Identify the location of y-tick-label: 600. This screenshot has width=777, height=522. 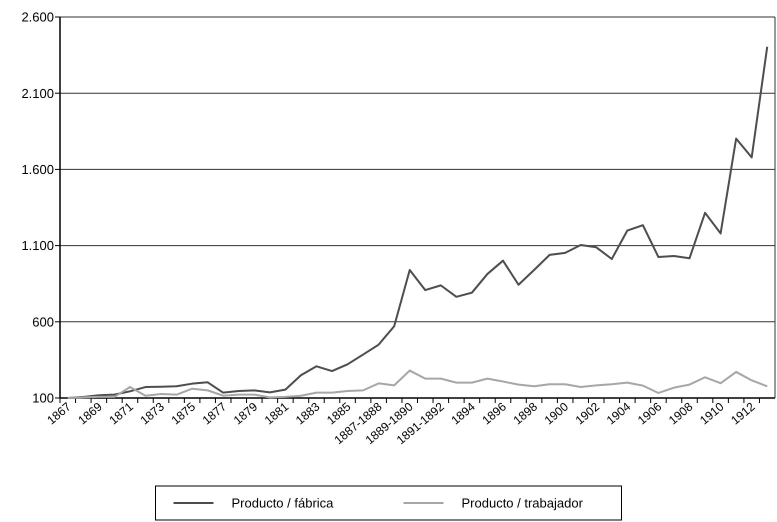
(43, 322).